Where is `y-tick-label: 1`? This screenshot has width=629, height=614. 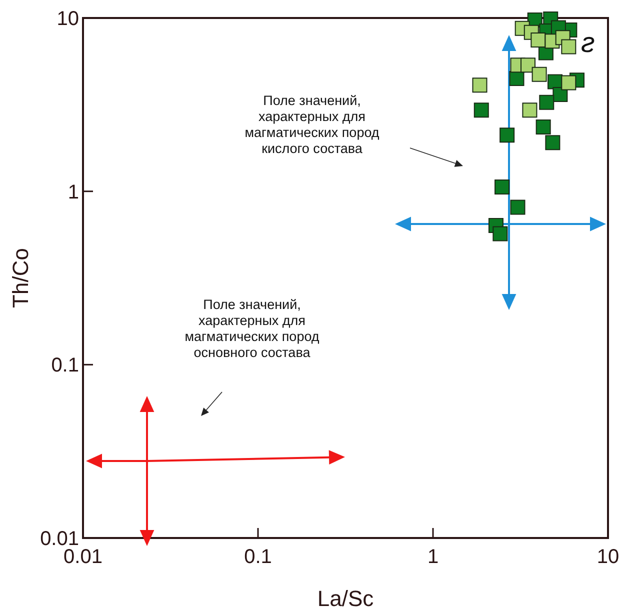
y-tick-label: 1 is located at coordinates (73, 192).